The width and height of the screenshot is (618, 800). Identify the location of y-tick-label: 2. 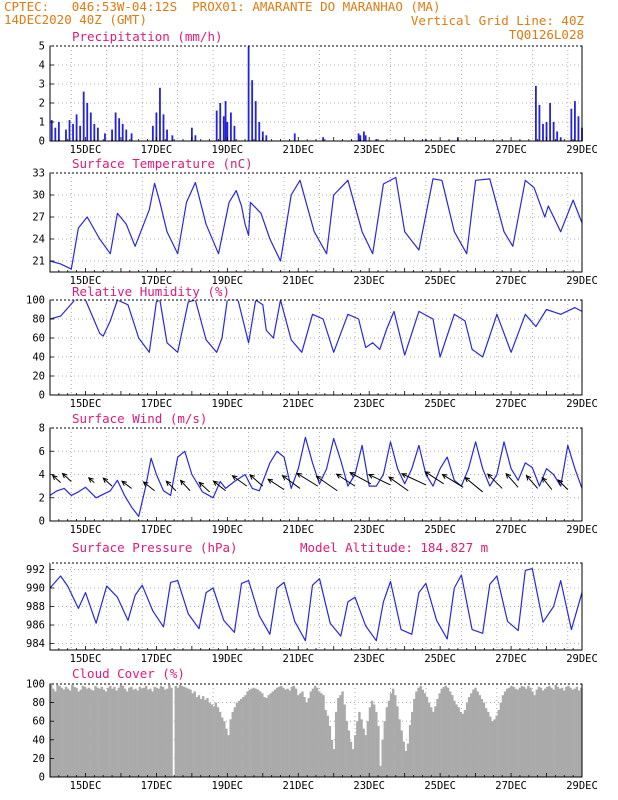
(42, 498).